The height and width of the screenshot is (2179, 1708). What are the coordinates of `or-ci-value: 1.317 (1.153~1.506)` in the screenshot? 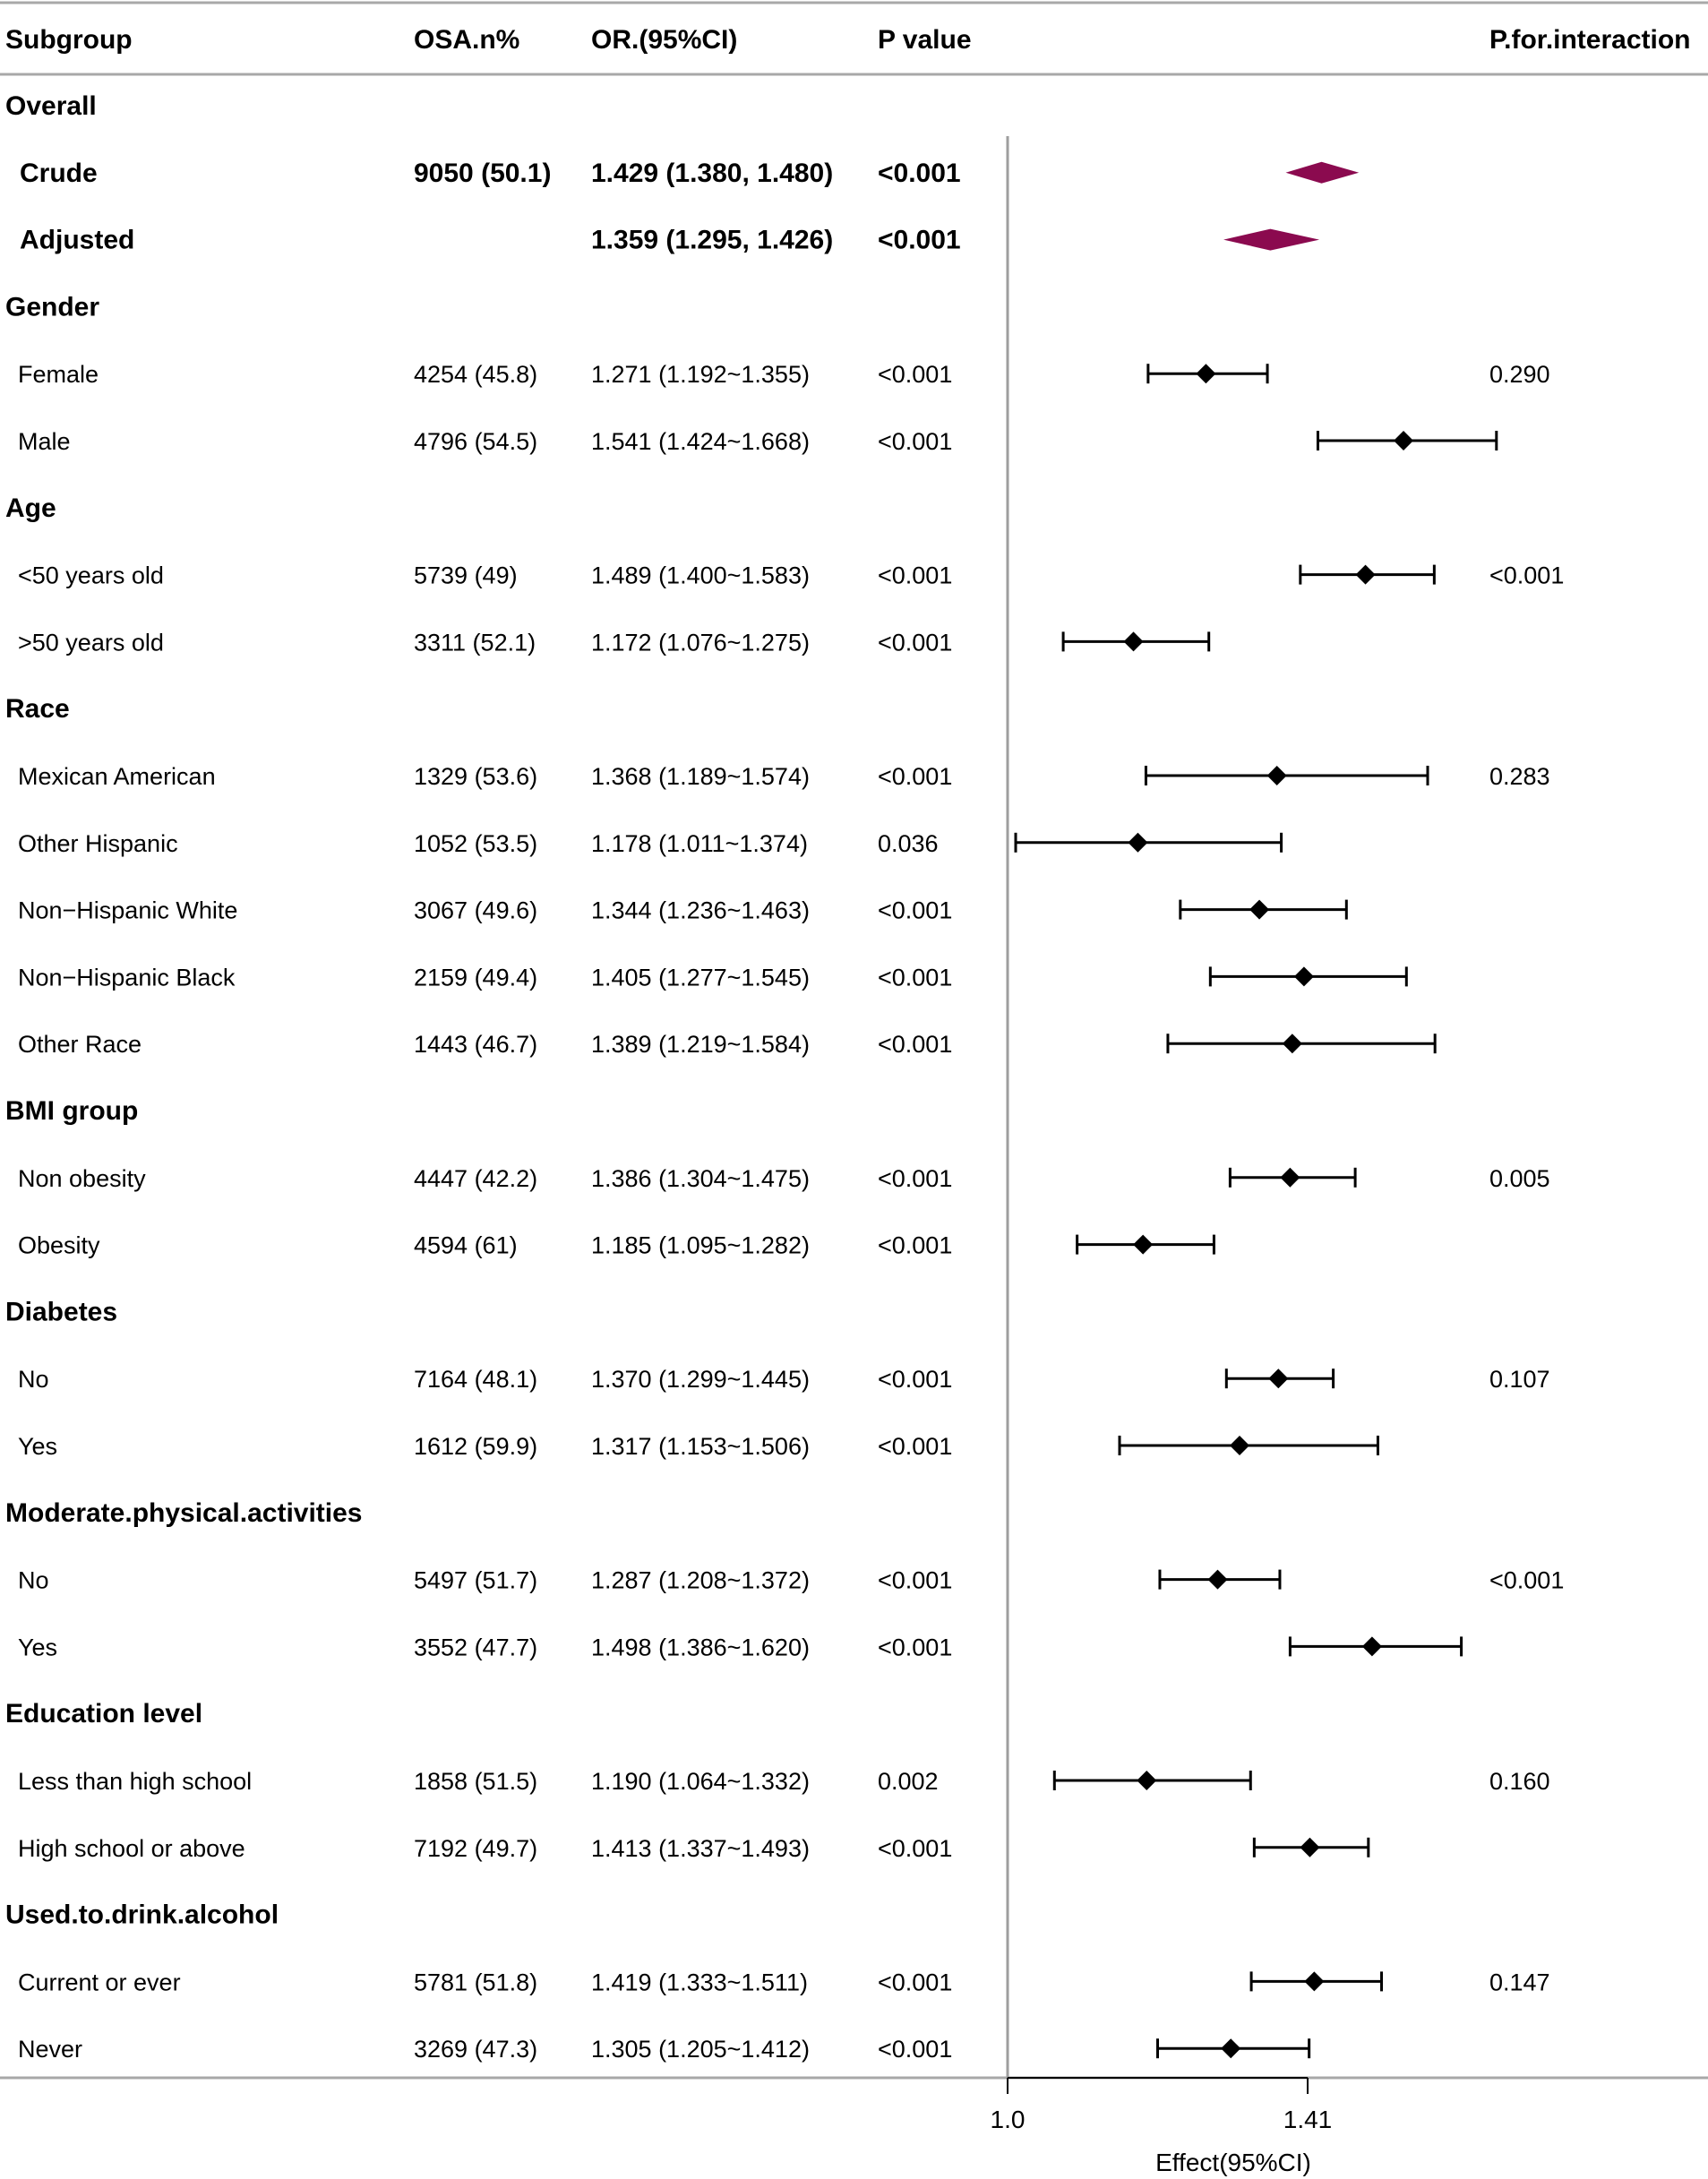 It's located at (700, 1446).